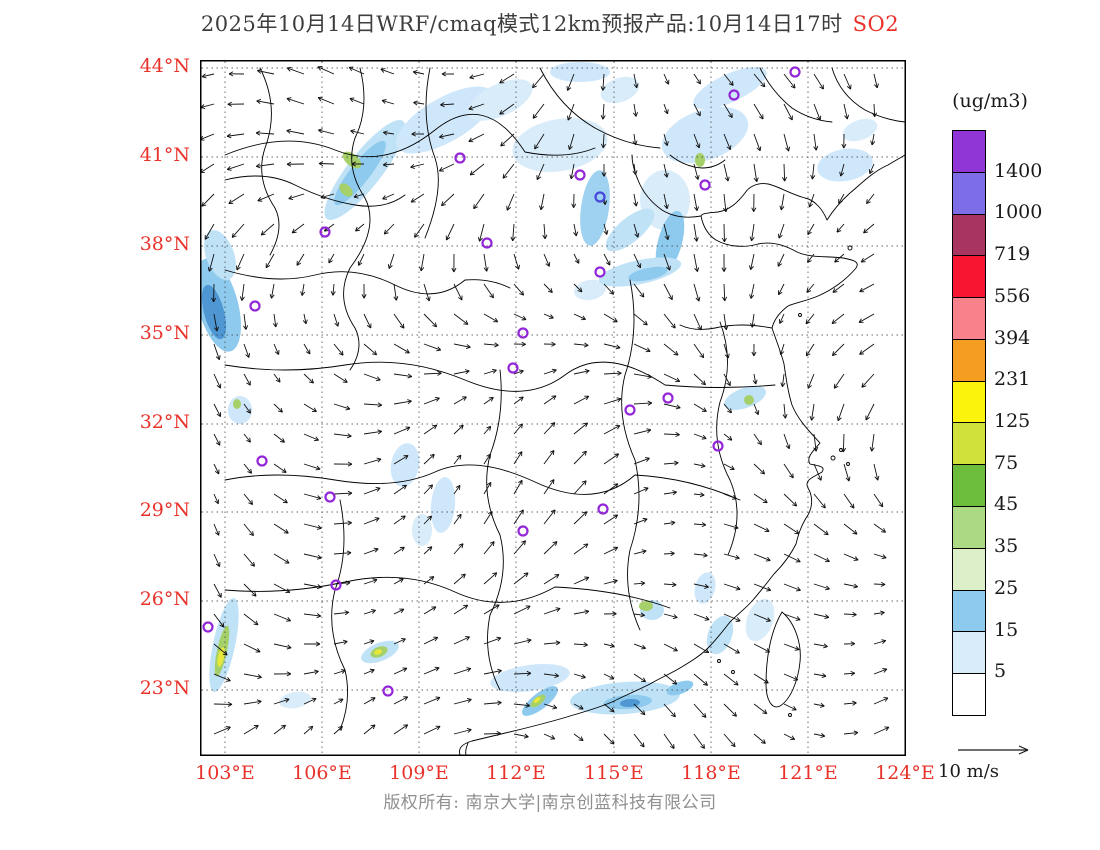  Describe the element at coordinates (1012, 379) in the screenshot. I see `legend-value: 231` at that location.